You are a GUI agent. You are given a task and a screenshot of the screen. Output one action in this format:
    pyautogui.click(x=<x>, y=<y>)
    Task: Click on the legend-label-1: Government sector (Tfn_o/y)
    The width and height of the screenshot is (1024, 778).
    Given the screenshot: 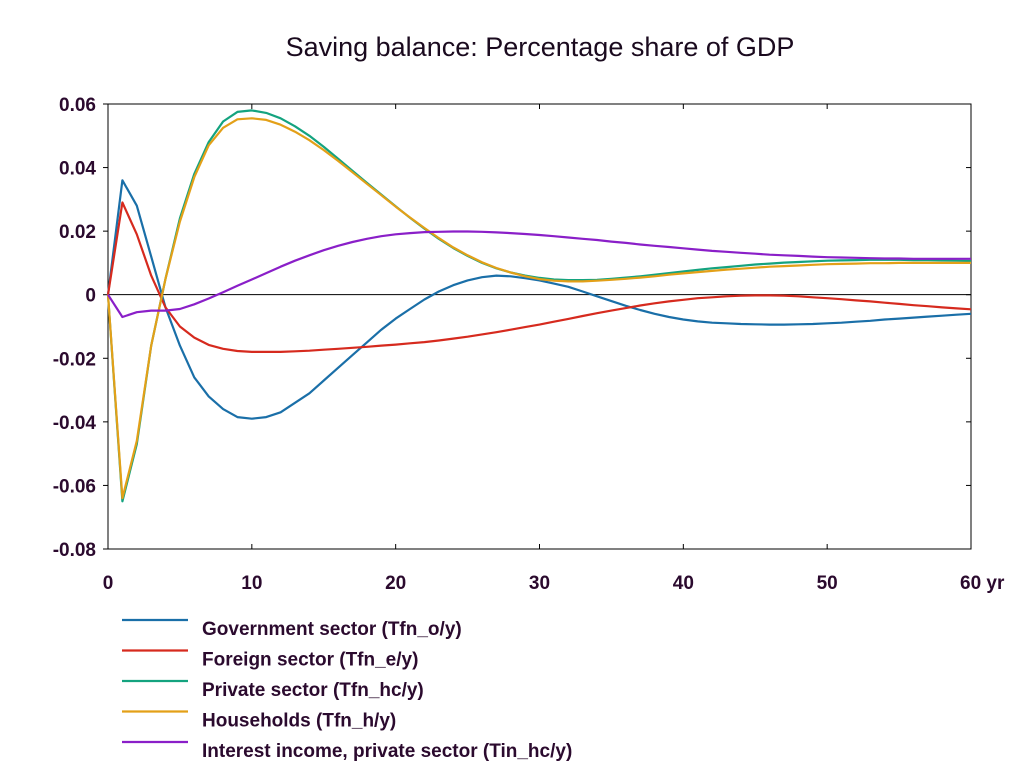 What is the action you would take?
    pyautogui.click(x=332, y=629)
    